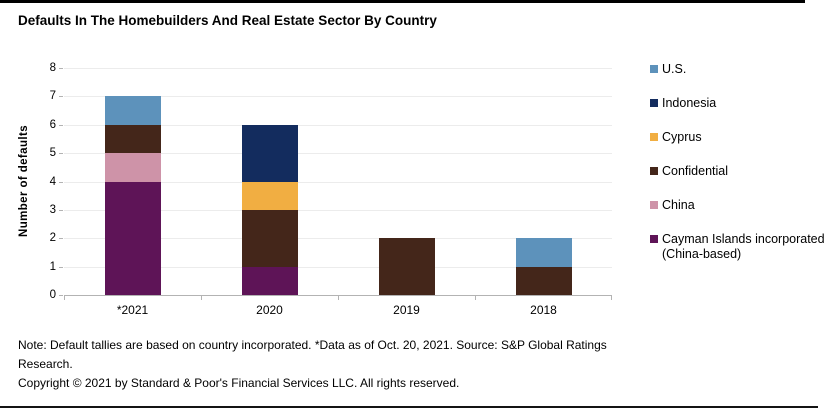 The width and height of the screenshot is (830, 408). I want to click on bar-segment-2018-us., so click(543, 252).